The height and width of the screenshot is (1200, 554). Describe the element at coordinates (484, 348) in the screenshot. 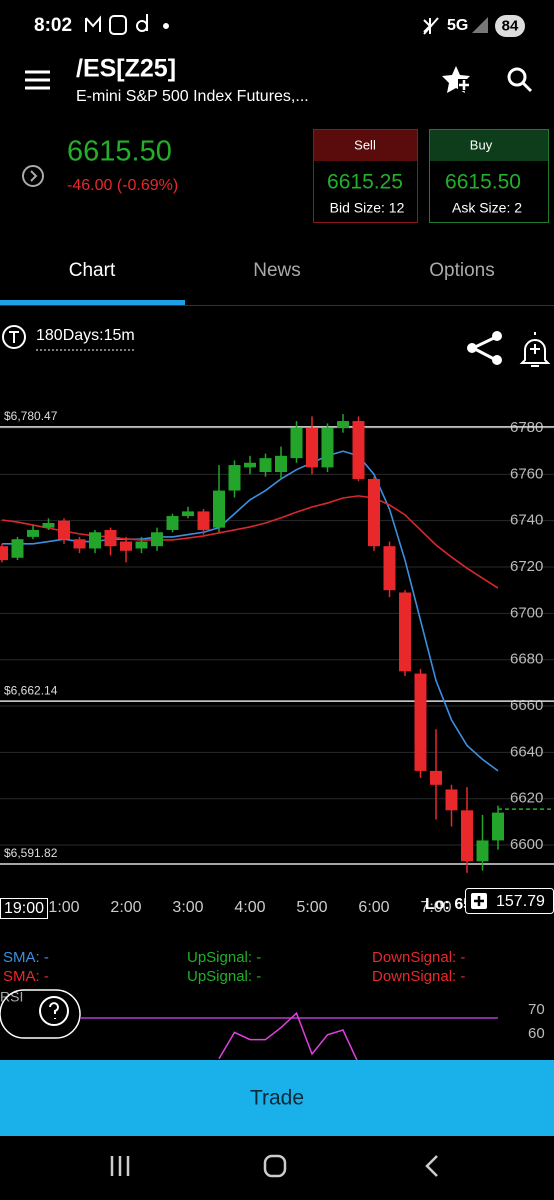

I see `share-icon` at that location.